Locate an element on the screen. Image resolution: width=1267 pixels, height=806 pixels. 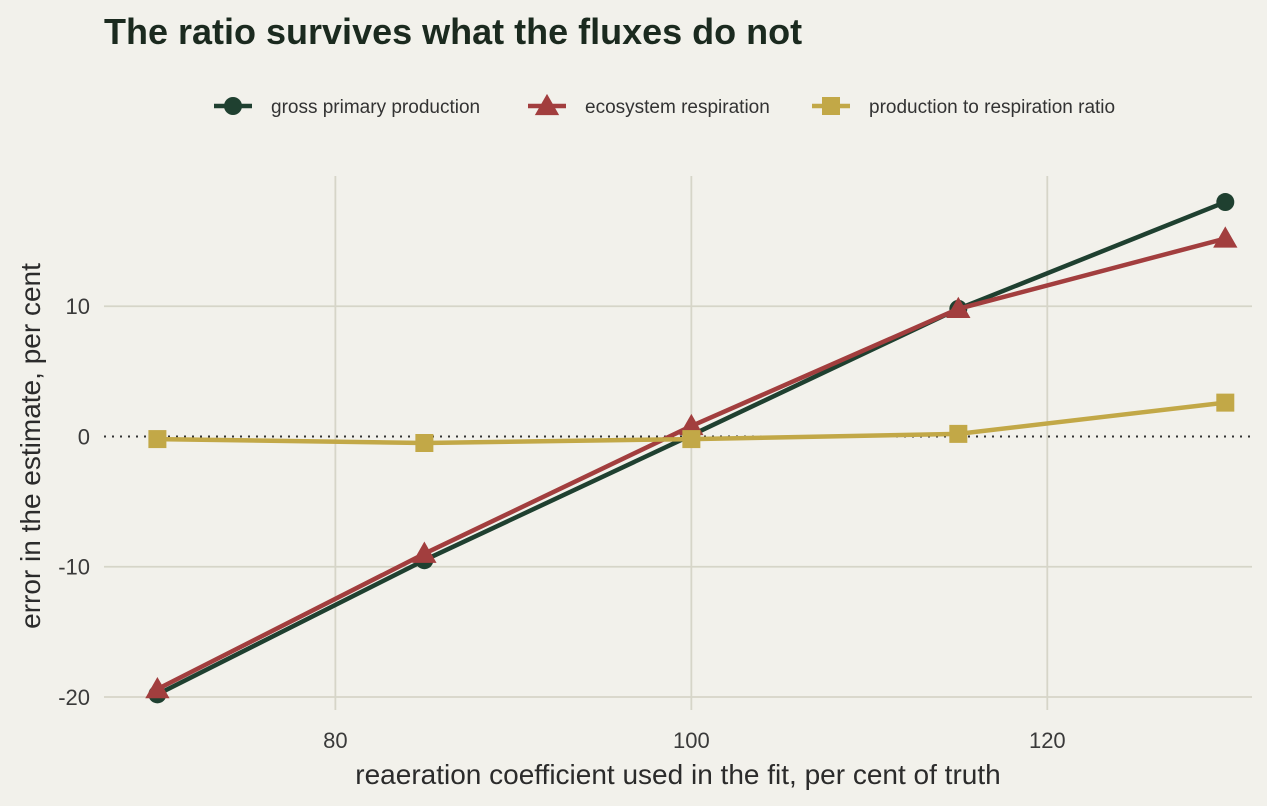
x-tick-label: 80 is located at coordinates (335, 740).